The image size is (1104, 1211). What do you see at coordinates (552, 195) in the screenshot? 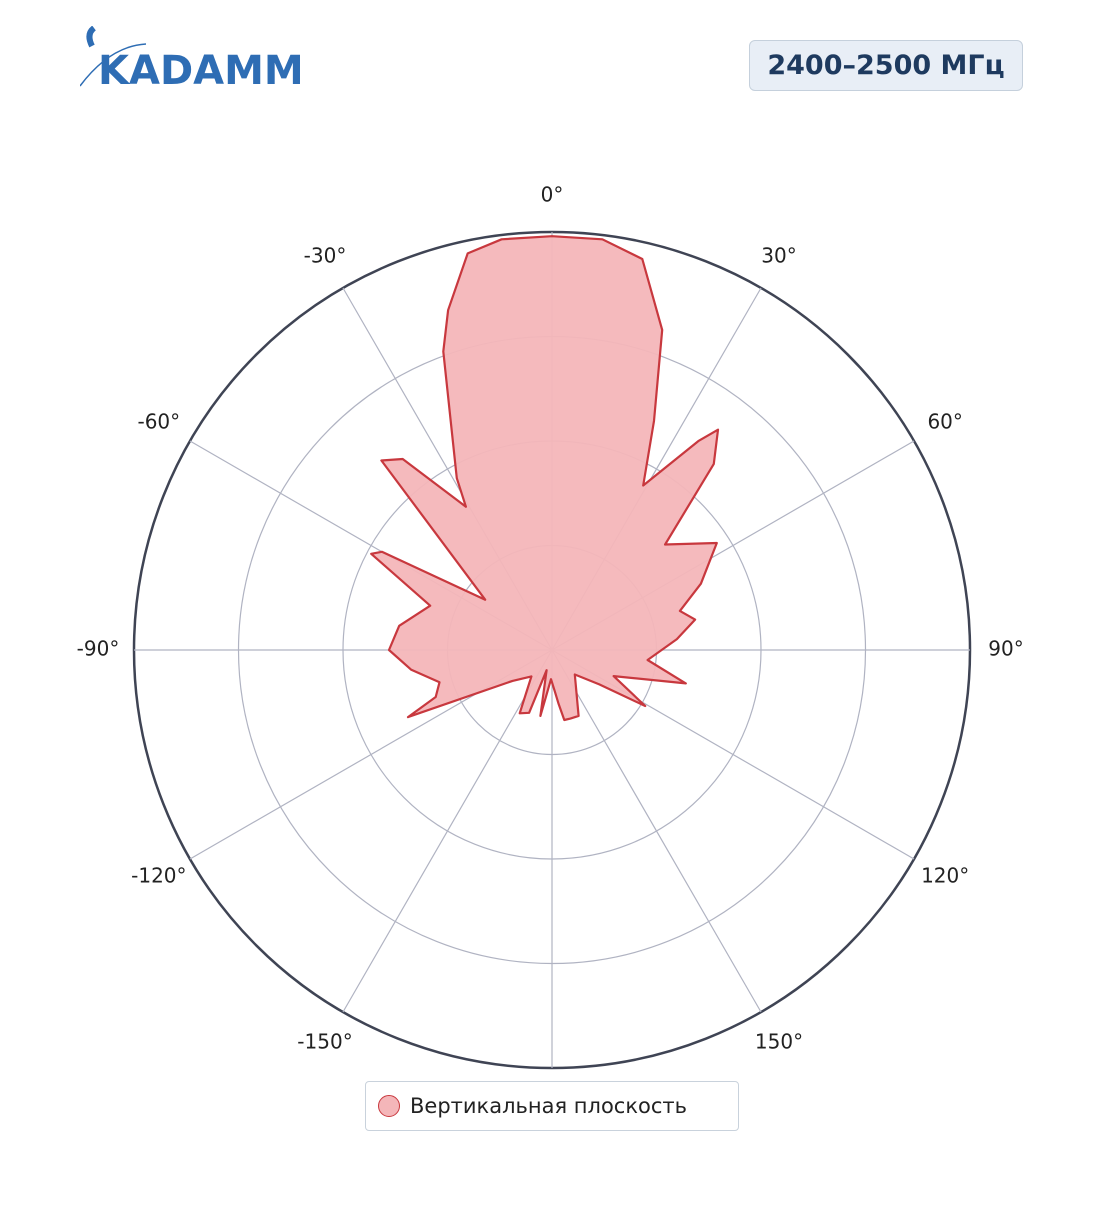
I see `theta-tick-label: 0°` at bounding box center [552, 195].